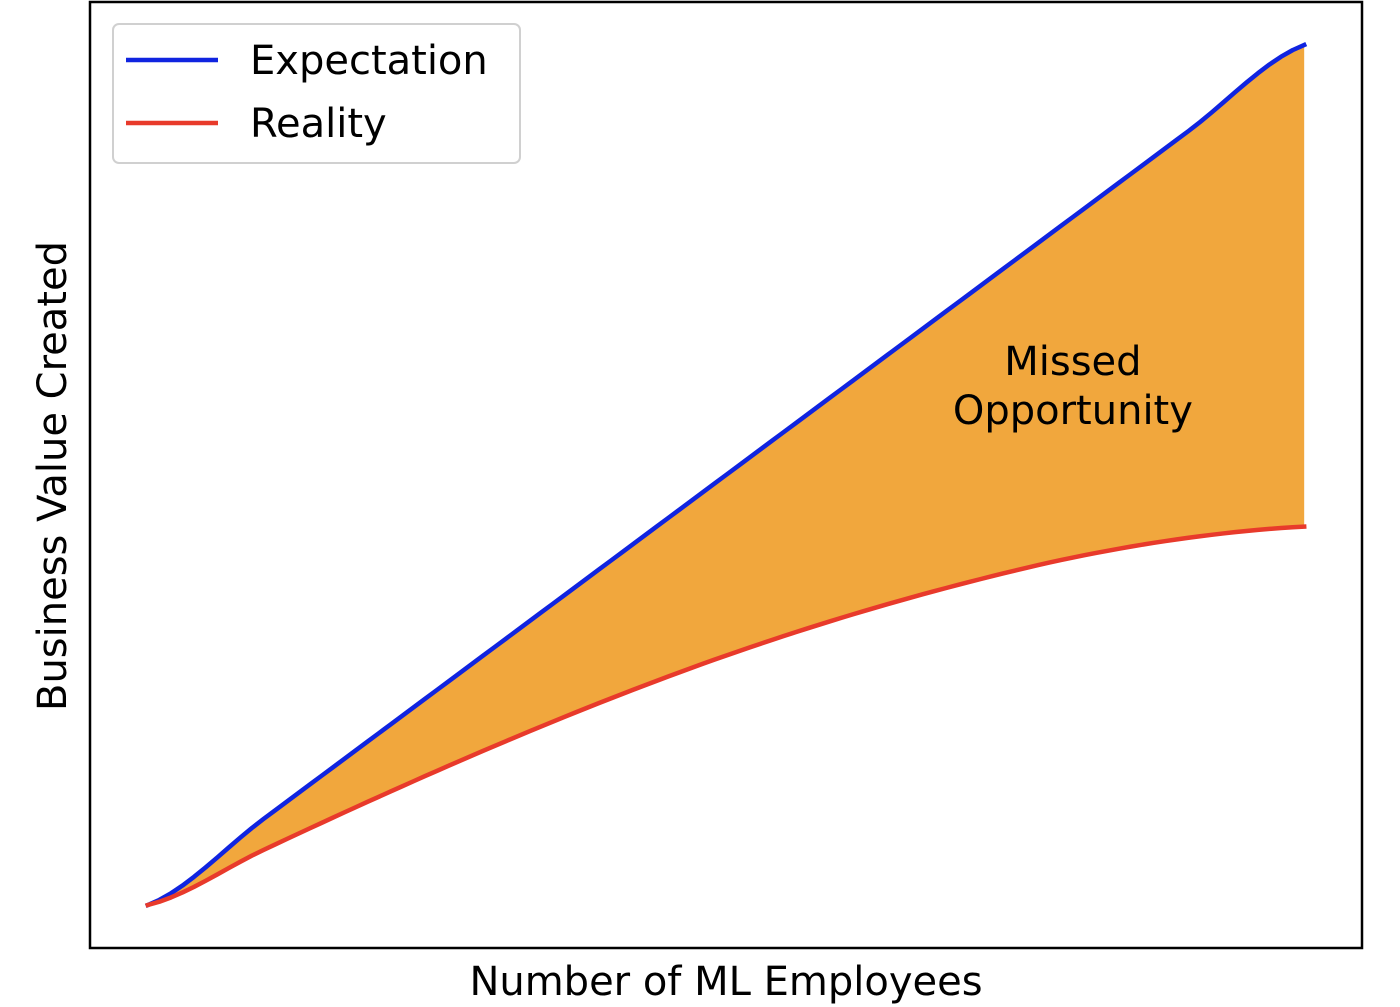  I want to click on legend-label-expectation: Expectation, so click(369, 61).